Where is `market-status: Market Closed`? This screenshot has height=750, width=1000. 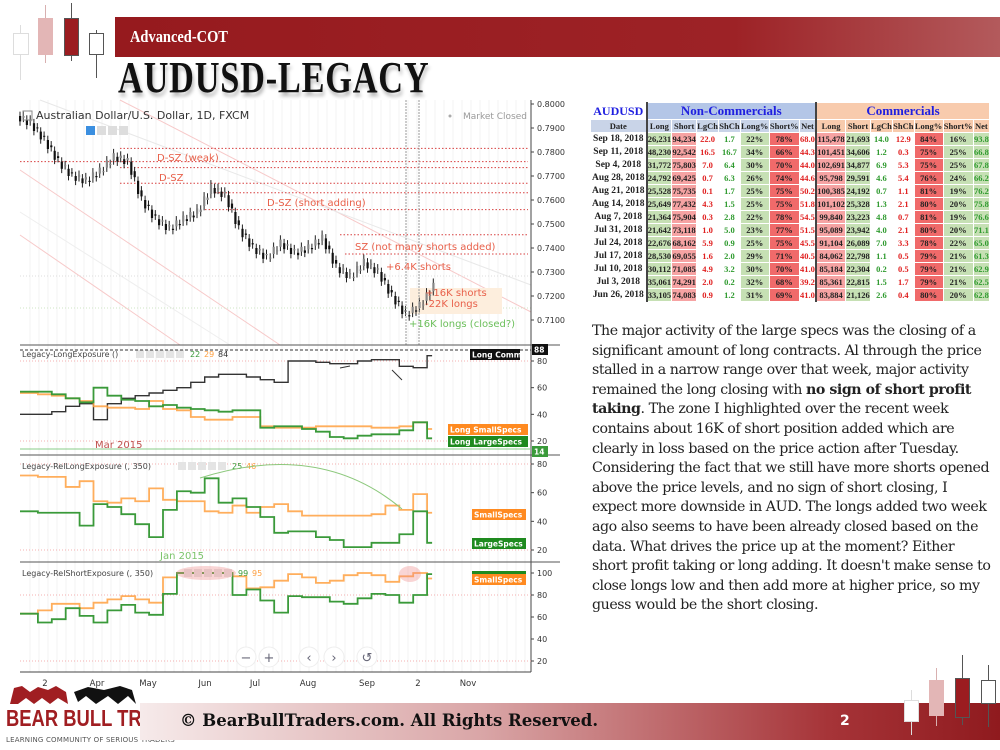
market-status: Market Closed is located at coordinates (495, 117).